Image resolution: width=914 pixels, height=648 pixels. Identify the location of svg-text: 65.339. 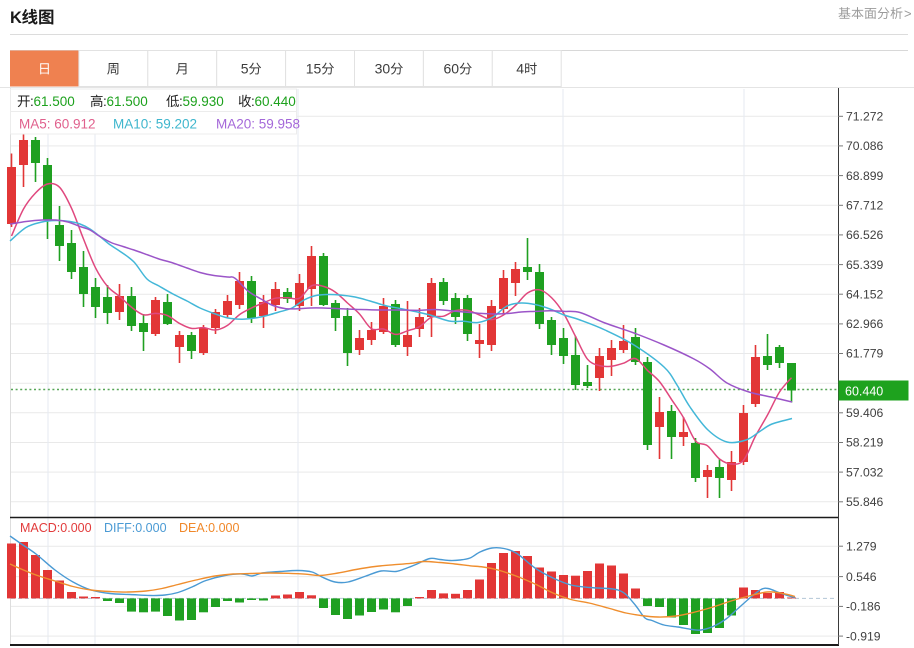
(864, 265).